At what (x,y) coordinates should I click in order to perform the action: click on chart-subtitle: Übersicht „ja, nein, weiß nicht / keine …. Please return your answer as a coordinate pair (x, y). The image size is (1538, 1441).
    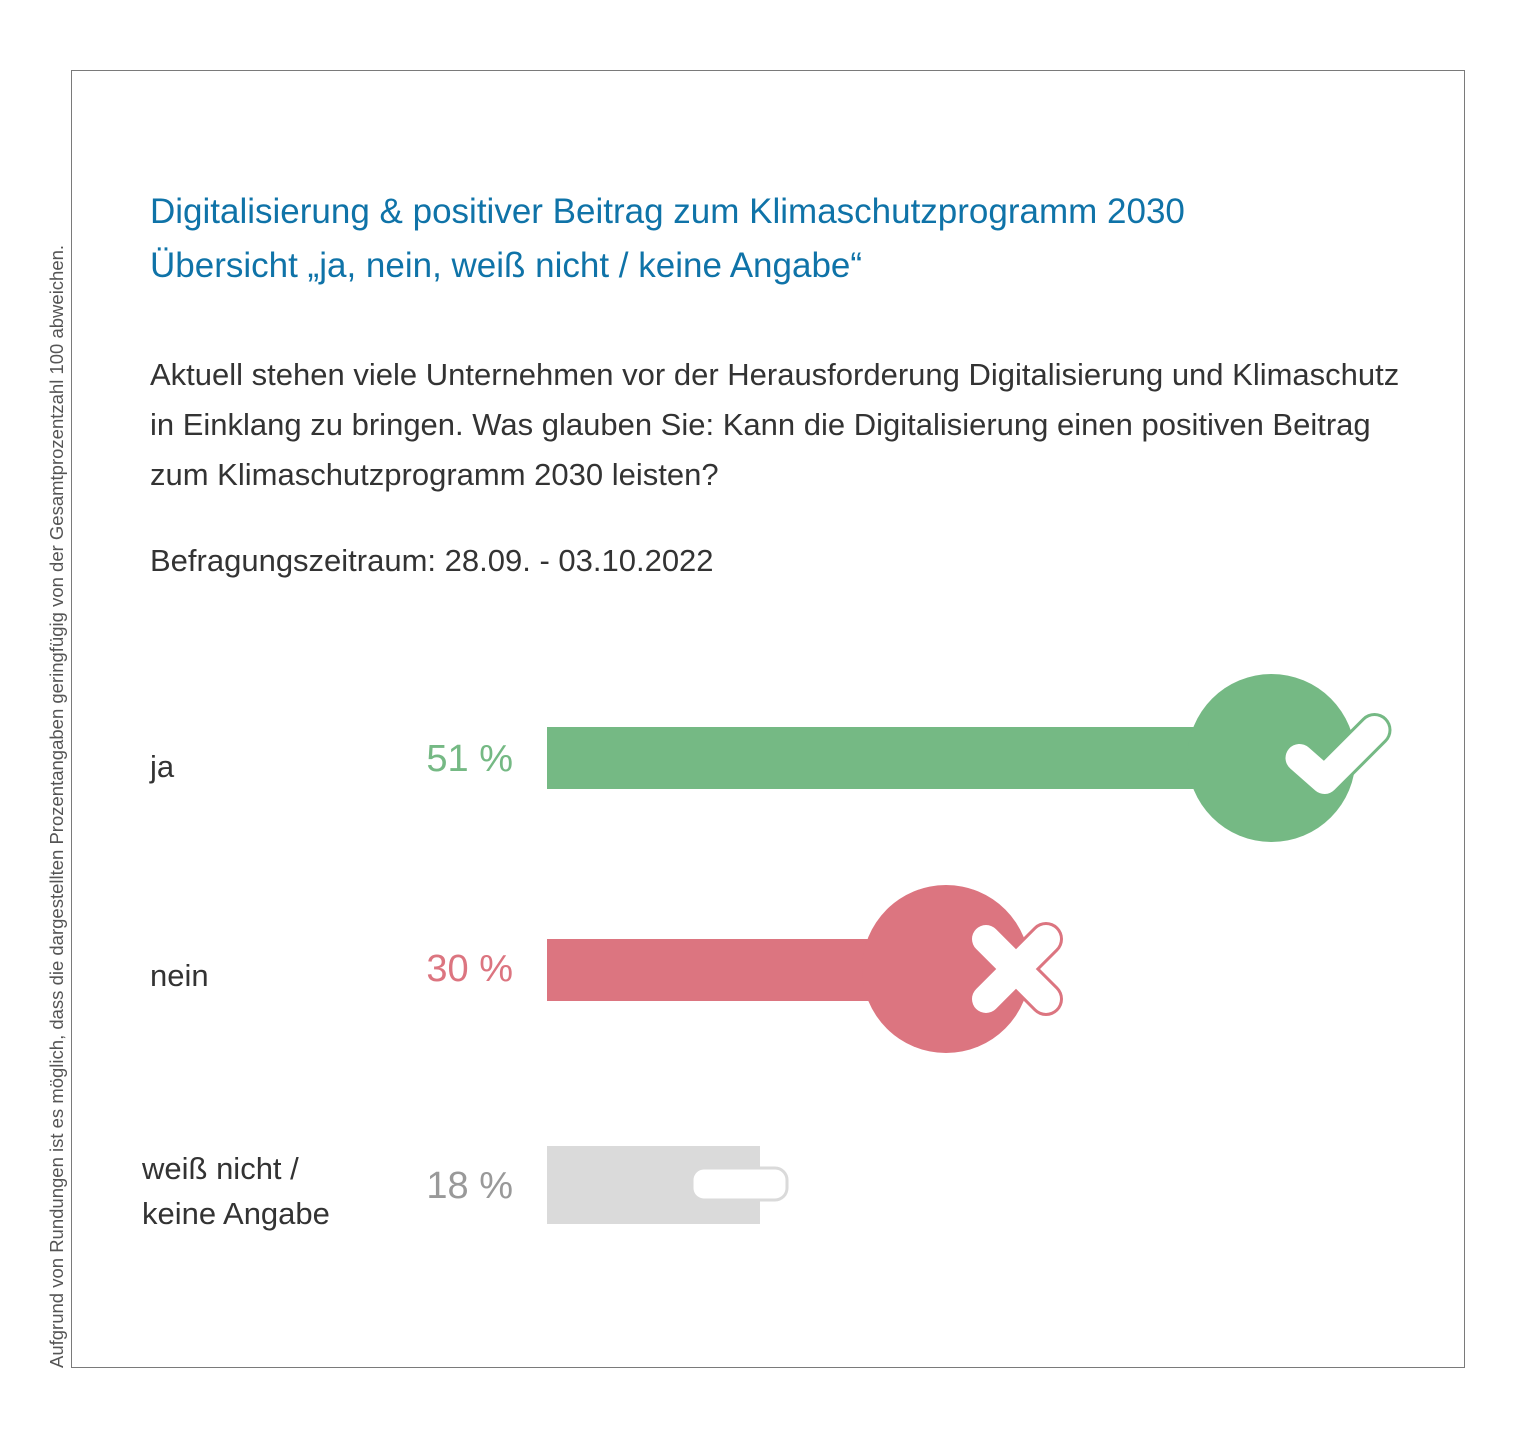
    Looking at the image, I should click on (506, 265).